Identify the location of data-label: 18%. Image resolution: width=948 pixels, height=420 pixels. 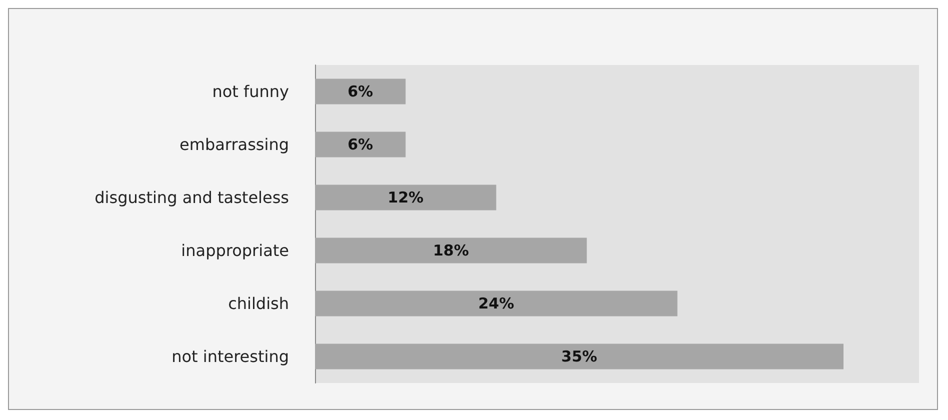
(450, 251).